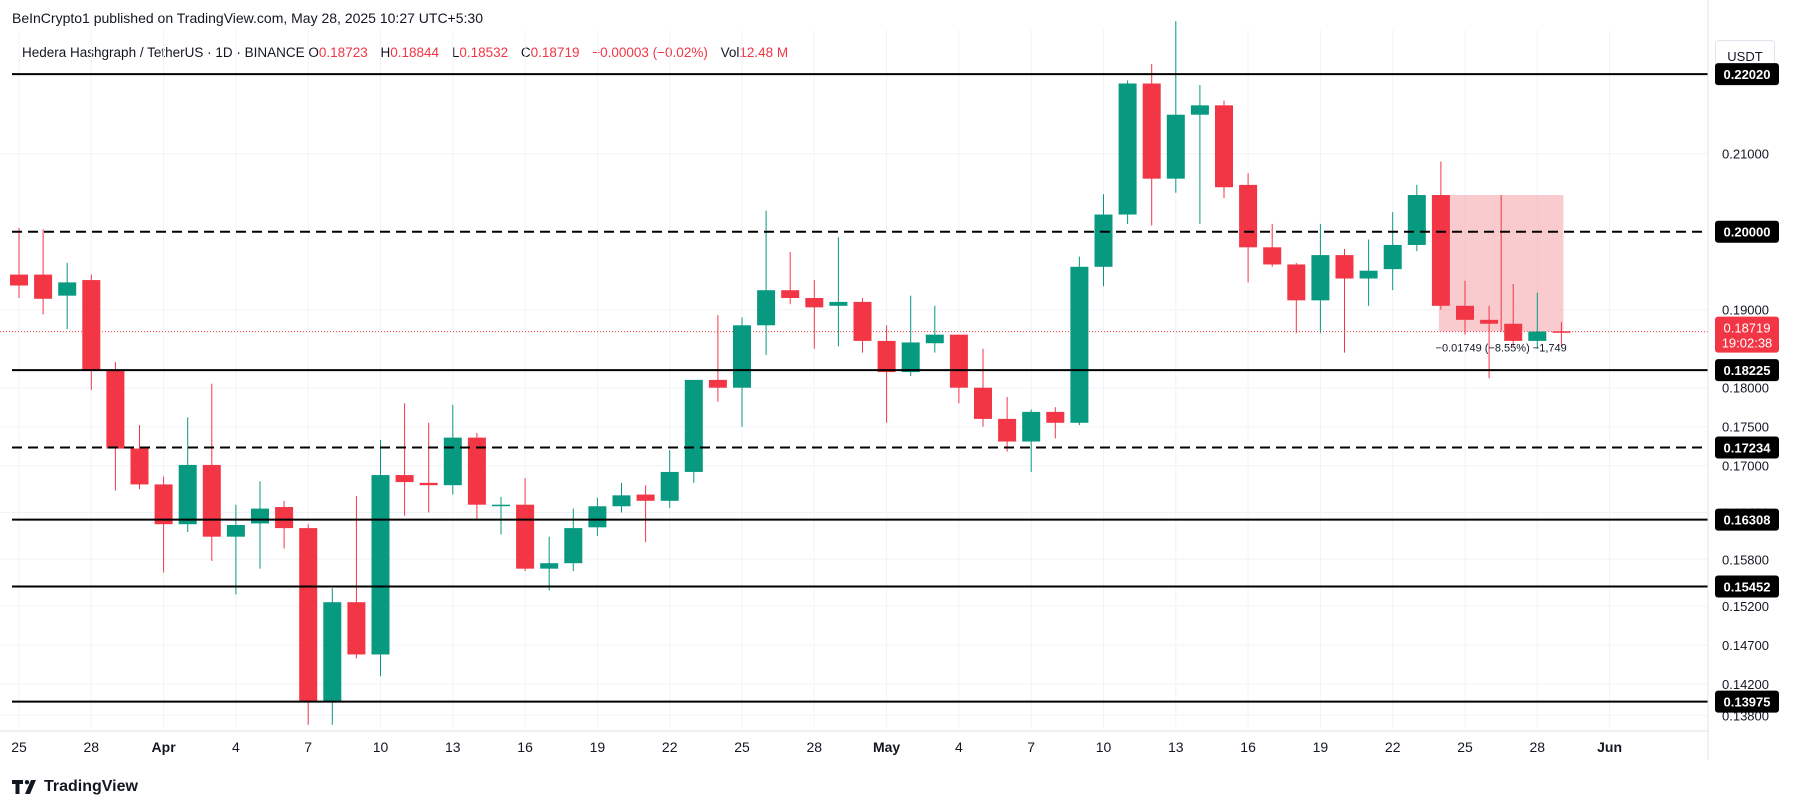  Describe the element at coordinates (1745, 684) in the screenshot. I see `y-tick-label: 0.14200` at that location.